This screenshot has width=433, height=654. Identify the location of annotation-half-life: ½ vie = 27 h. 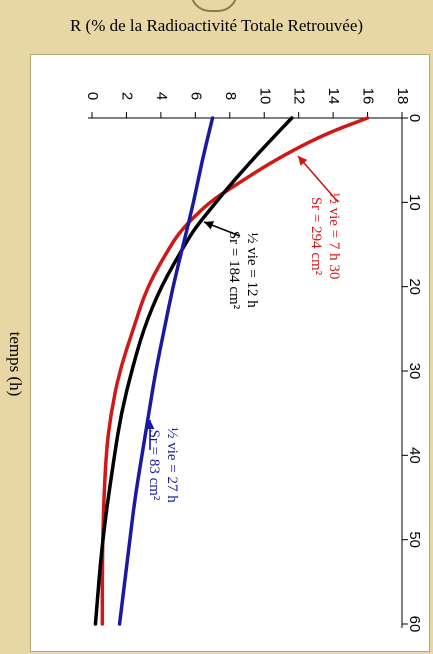
(172, 465).